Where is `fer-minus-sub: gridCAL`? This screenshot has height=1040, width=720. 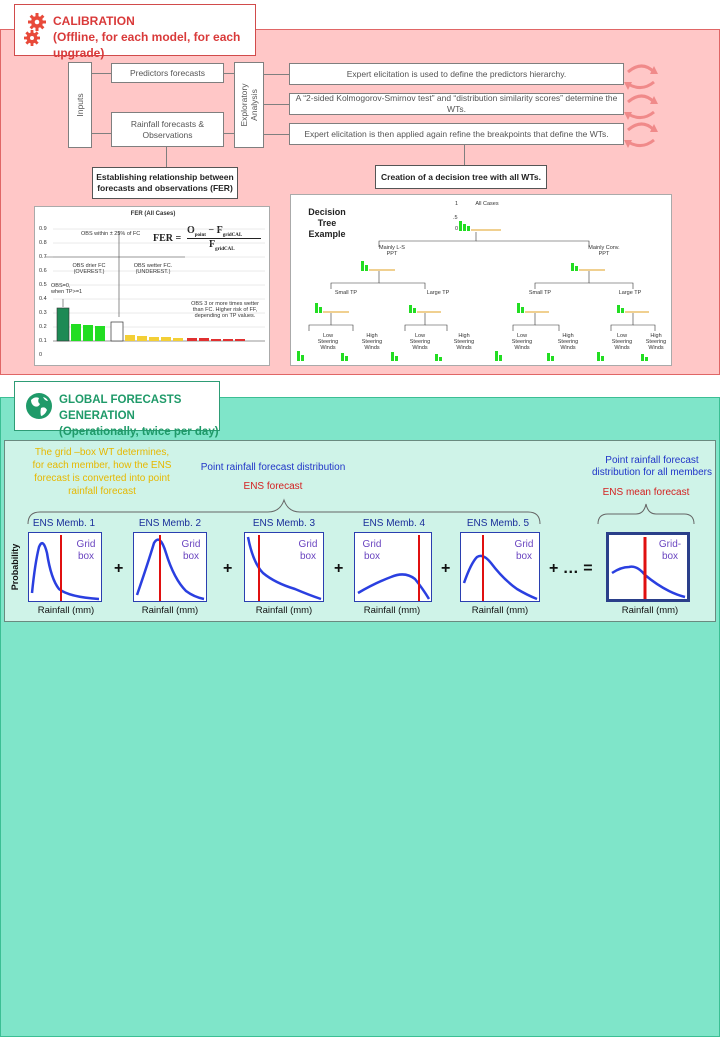 fer-minus-sub: gridCAL is located at coordinates (232, 235).